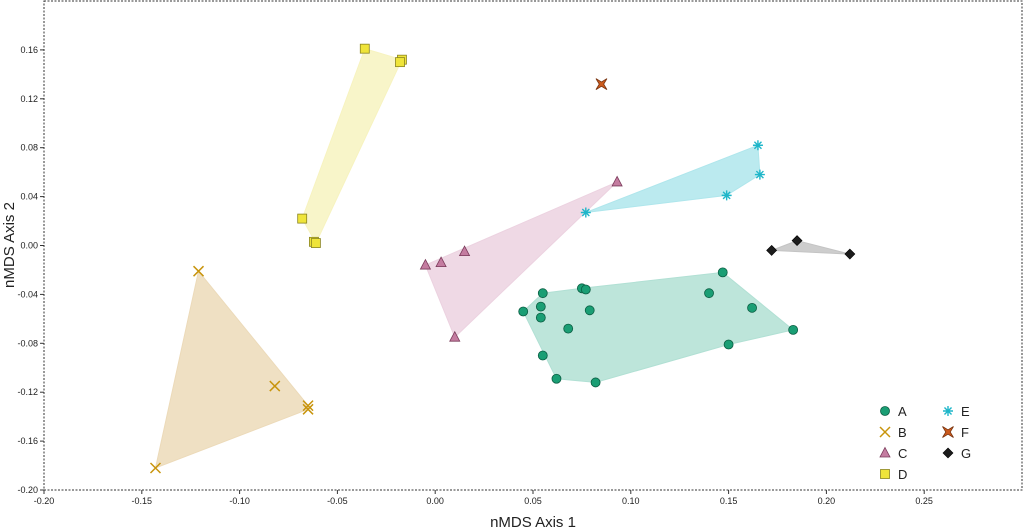 The image size is (1024, 531). What do you see at coordinates (885, 474) in the screenshot?
I see `legend-marker-D` at bounding box center [885, 474].